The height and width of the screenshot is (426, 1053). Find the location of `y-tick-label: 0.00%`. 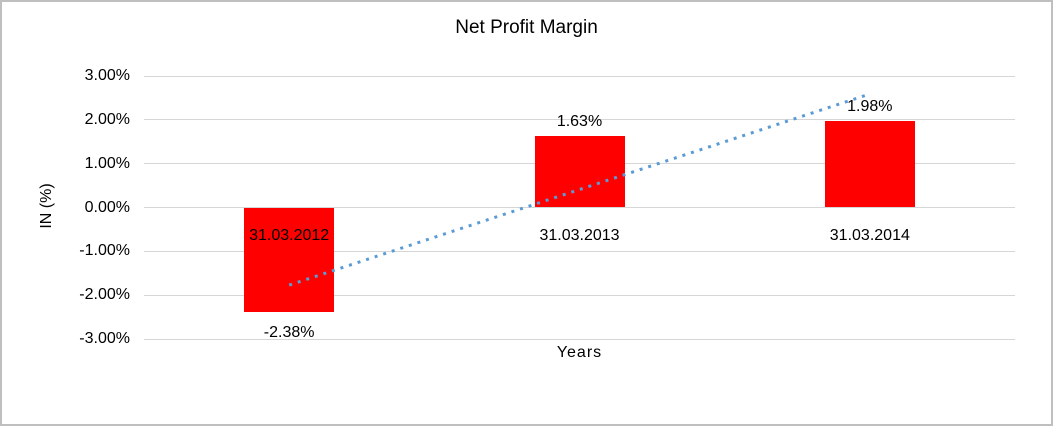

y-tick-label: 0.00% is located at coordinates (107, 207).